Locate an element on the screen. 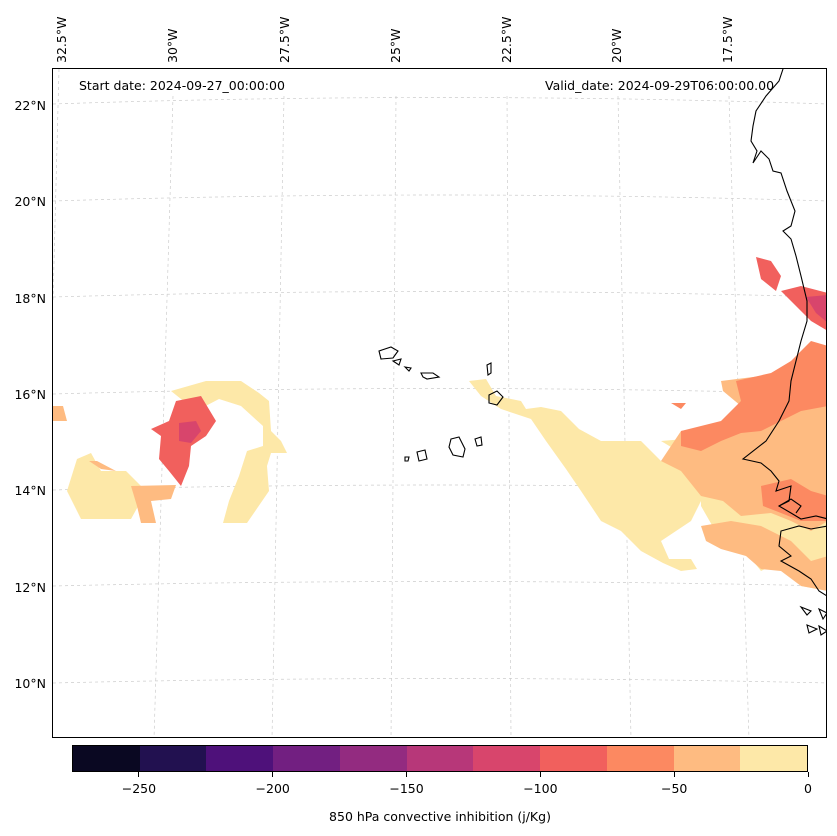 This screenshot has width=837, height=836. lon-label-22-5w: 22.5°W is located at coordinates (506, 39).